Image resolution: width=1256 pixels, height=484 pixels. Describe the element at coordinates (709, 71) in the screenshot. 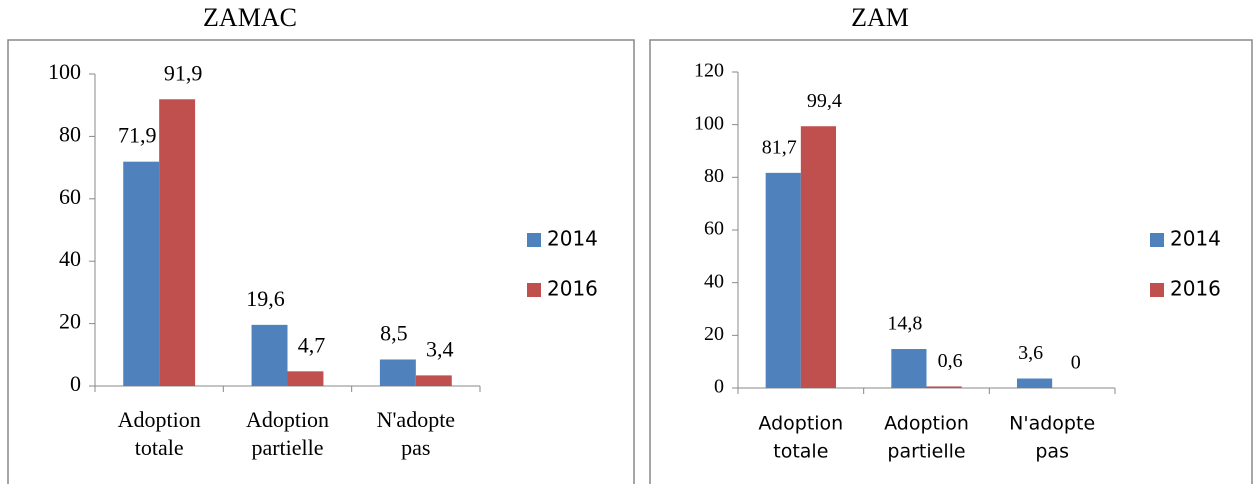

I see `y-tick-label: 120` at that location.